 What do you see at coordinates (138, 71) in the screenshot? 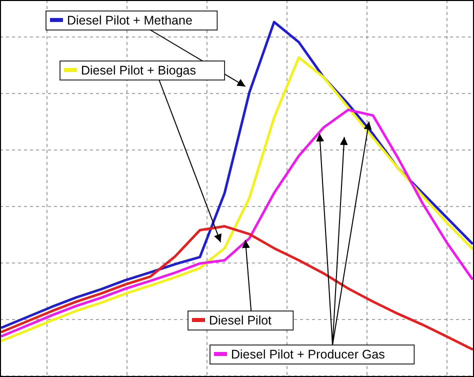
I see `legend-label: Diesel Pilot + Biogas` at bounding box center [138, 71].